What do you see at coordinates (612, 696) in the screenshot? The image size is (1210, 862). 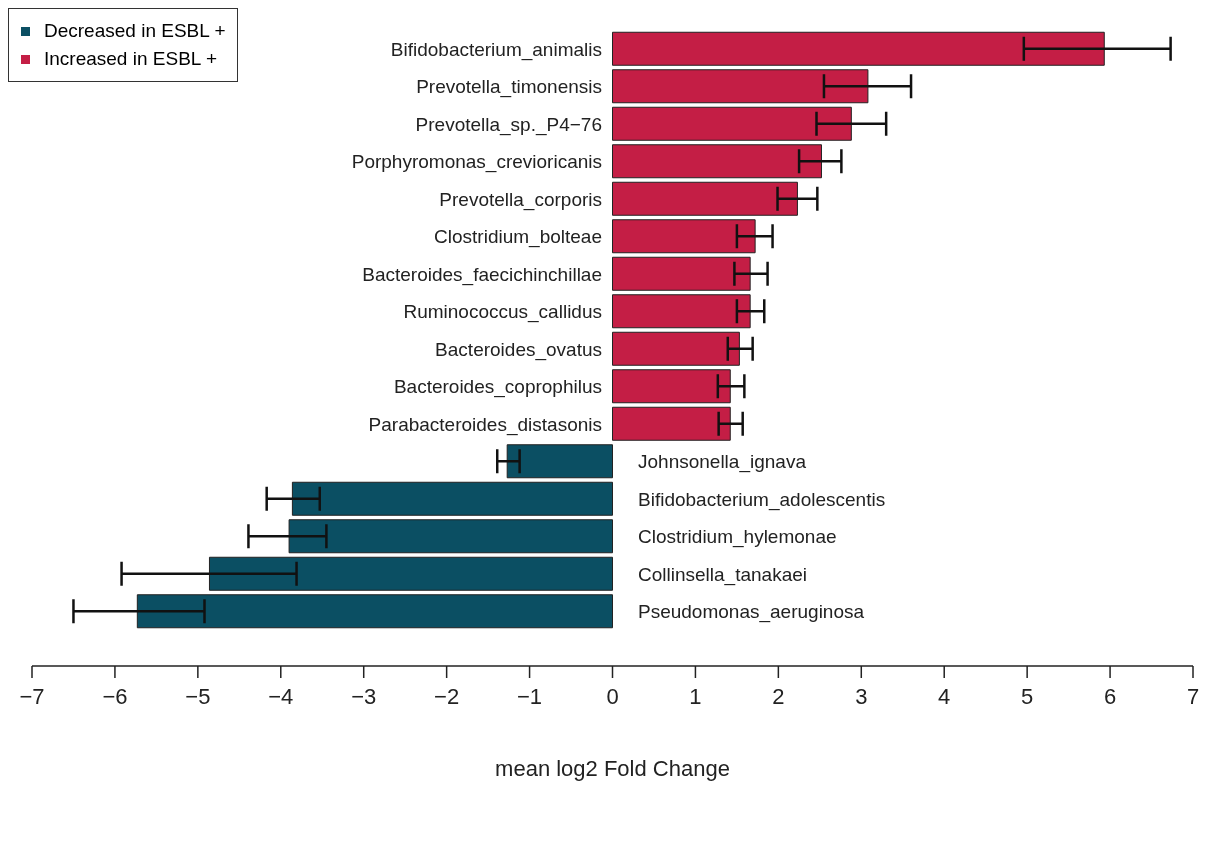 I see `x-tick-label: 0` at bounding box center [612, 696].